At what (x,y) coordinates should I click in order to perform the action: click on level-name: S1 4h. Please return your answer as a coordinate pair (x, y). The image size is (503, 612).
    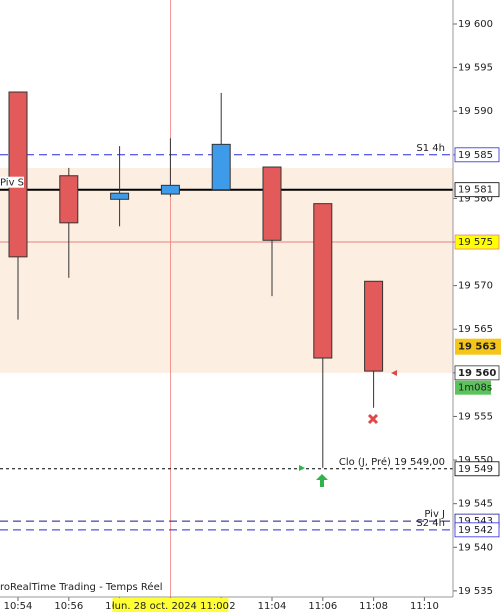
    Looking at the image, I should click on (430, 148).